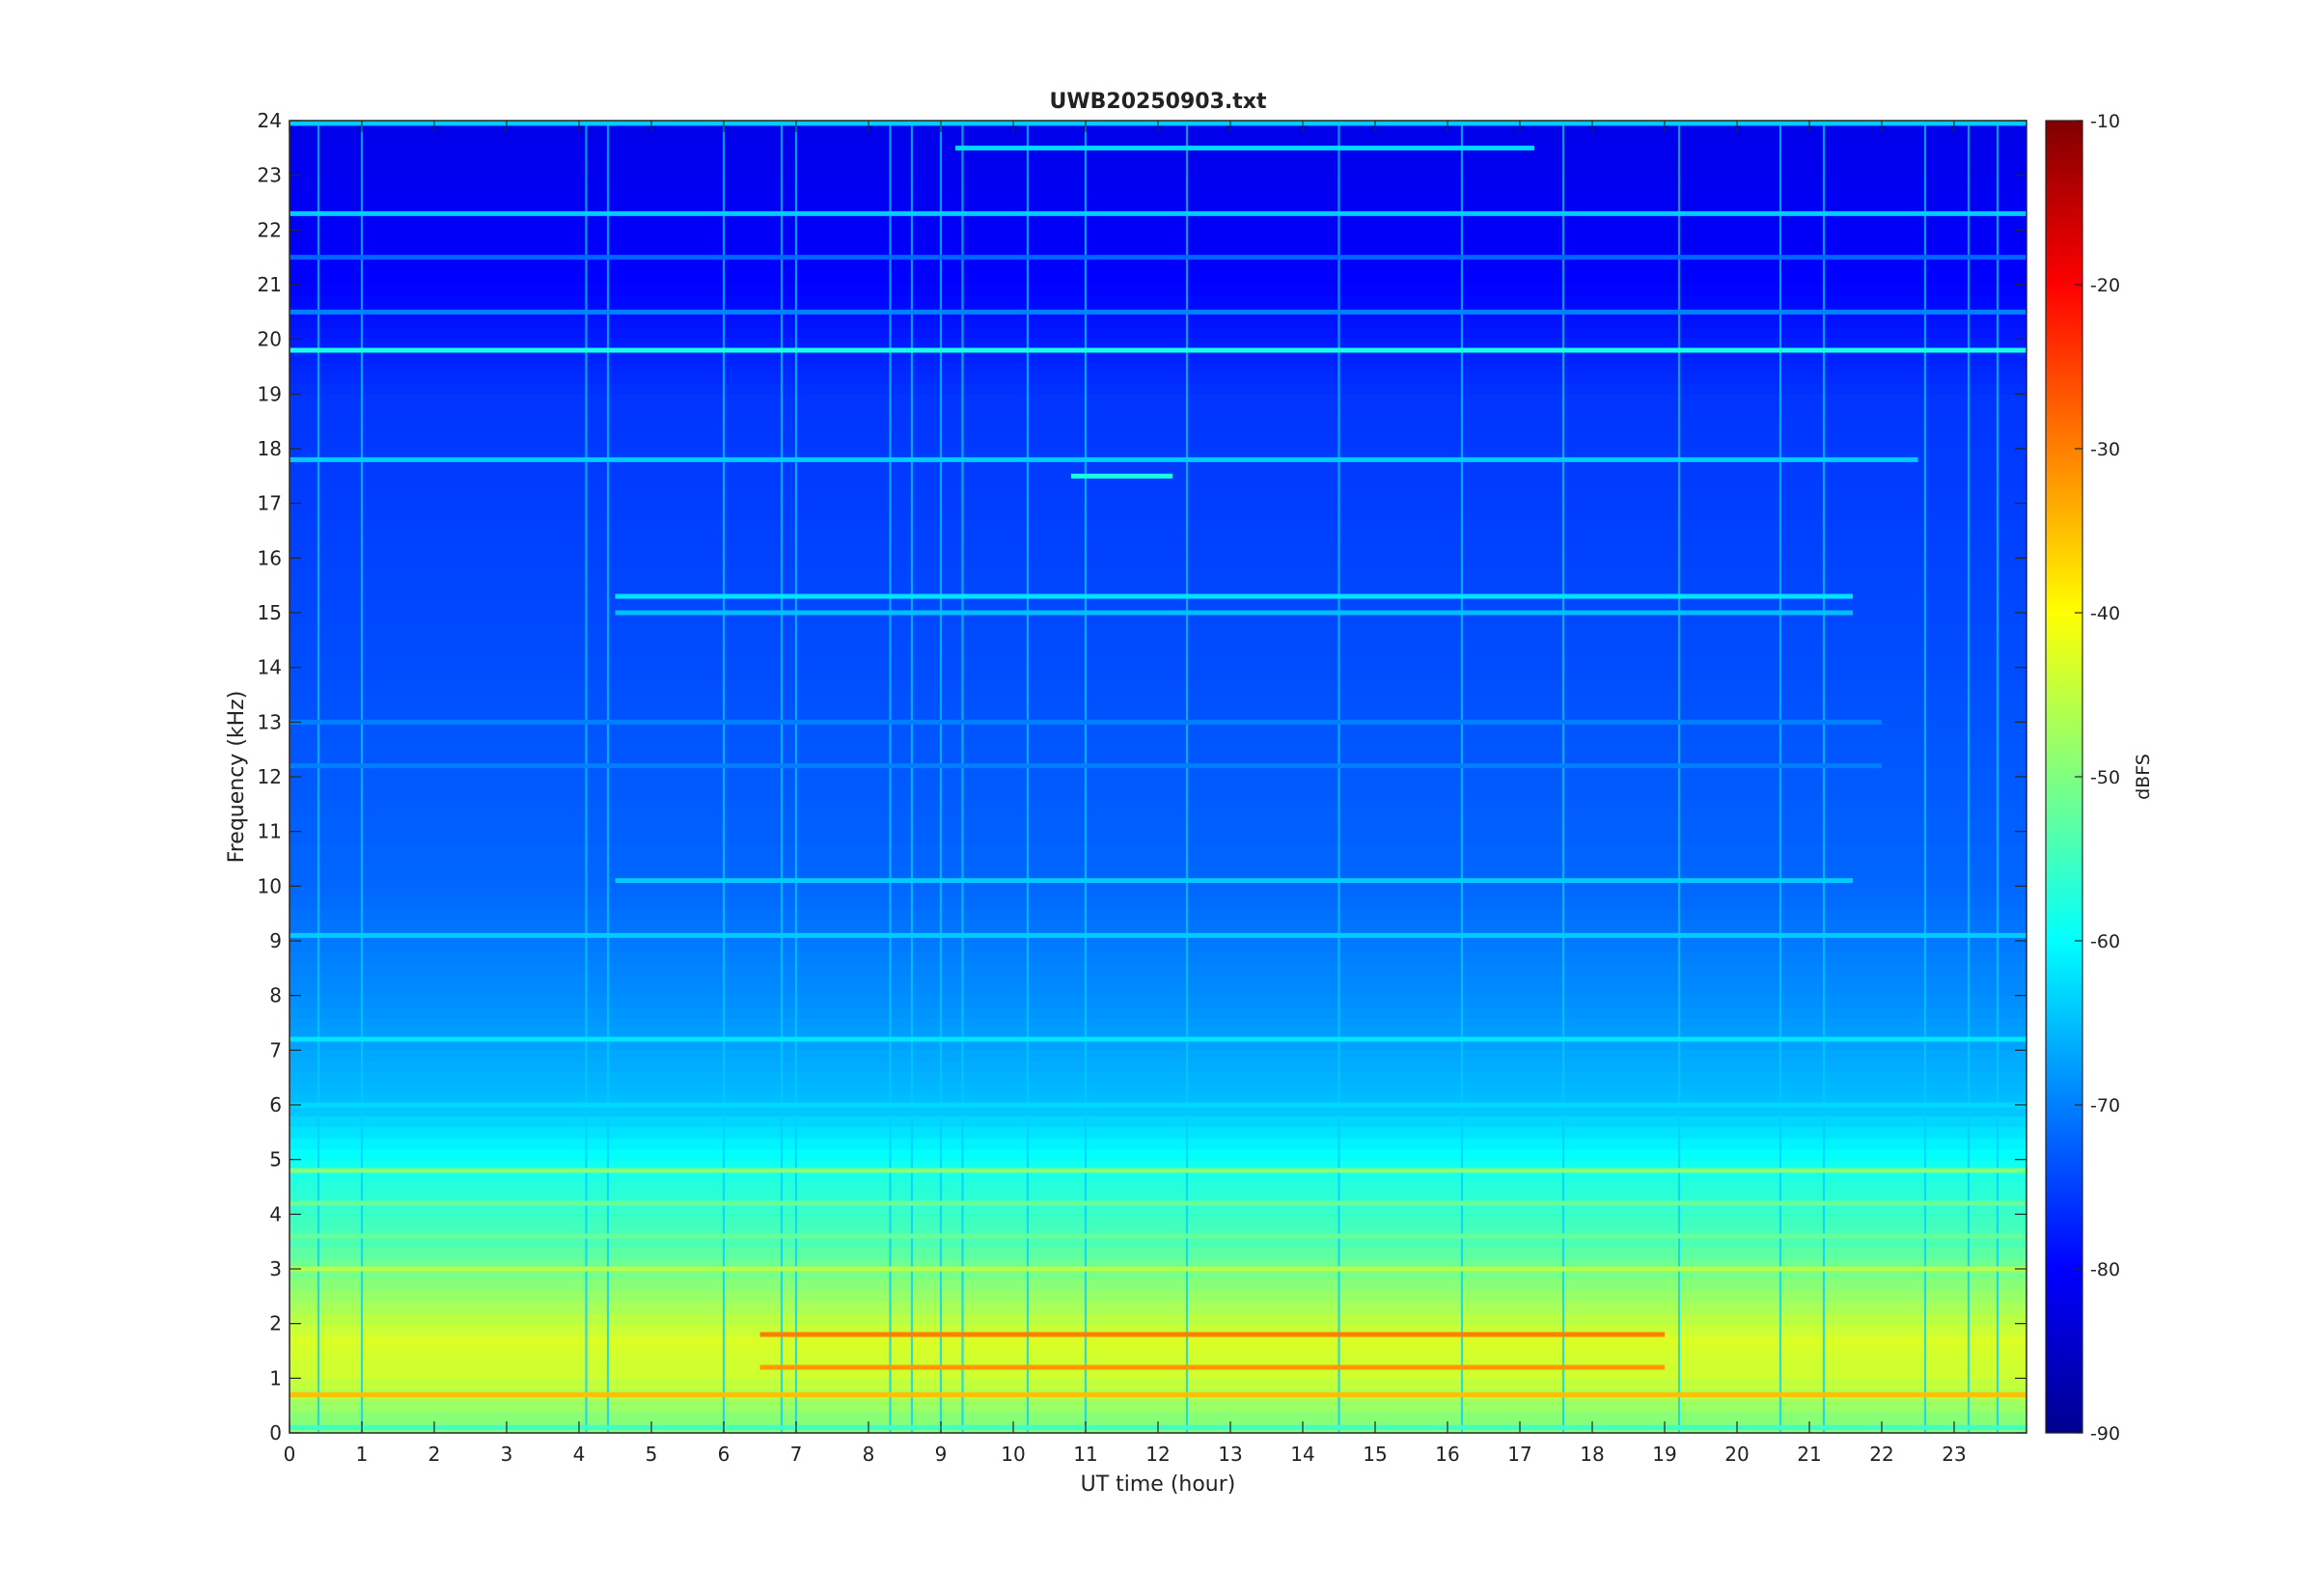 Image resolution: width=2316 pixels, height=1596 pixels. What do you see at coordinates (275, 941) in the screenshot?
I see `y-tick-label: 9` at bounding box center [275, 941].